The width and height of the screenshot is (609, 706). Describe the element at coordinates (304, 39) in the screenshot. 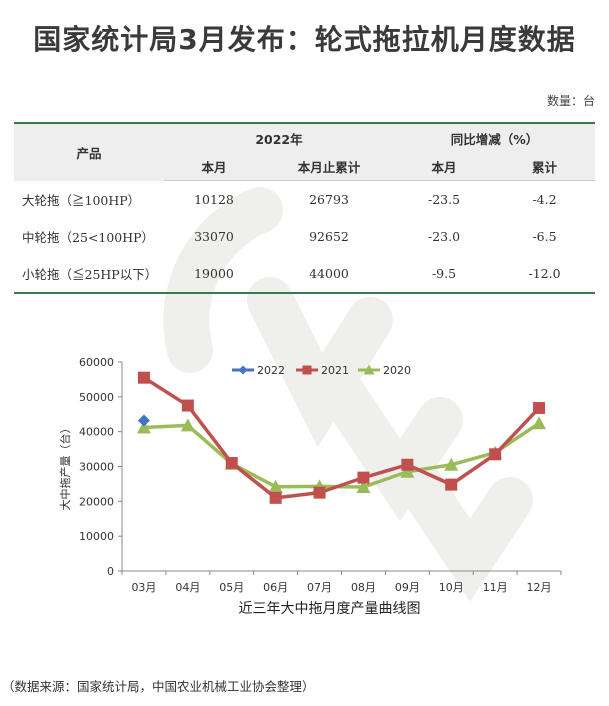

I see `page-title: 国家统计局3月发布：轮式拖拉机月度数据` at that location.